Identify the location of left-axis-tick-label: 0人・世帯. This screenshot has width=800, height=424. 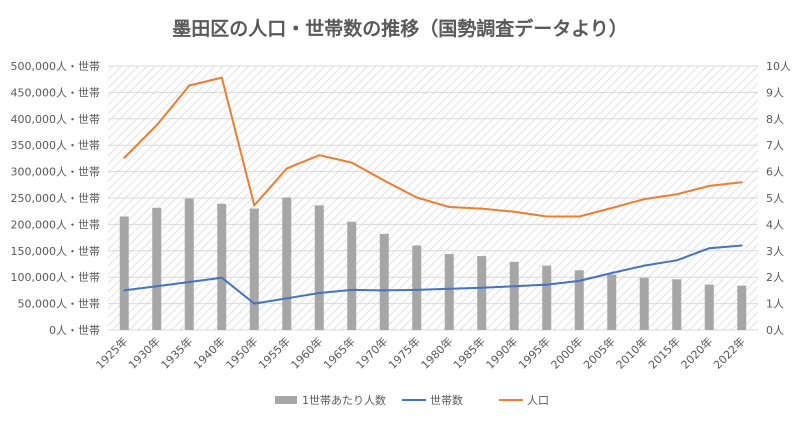
(74, 330).